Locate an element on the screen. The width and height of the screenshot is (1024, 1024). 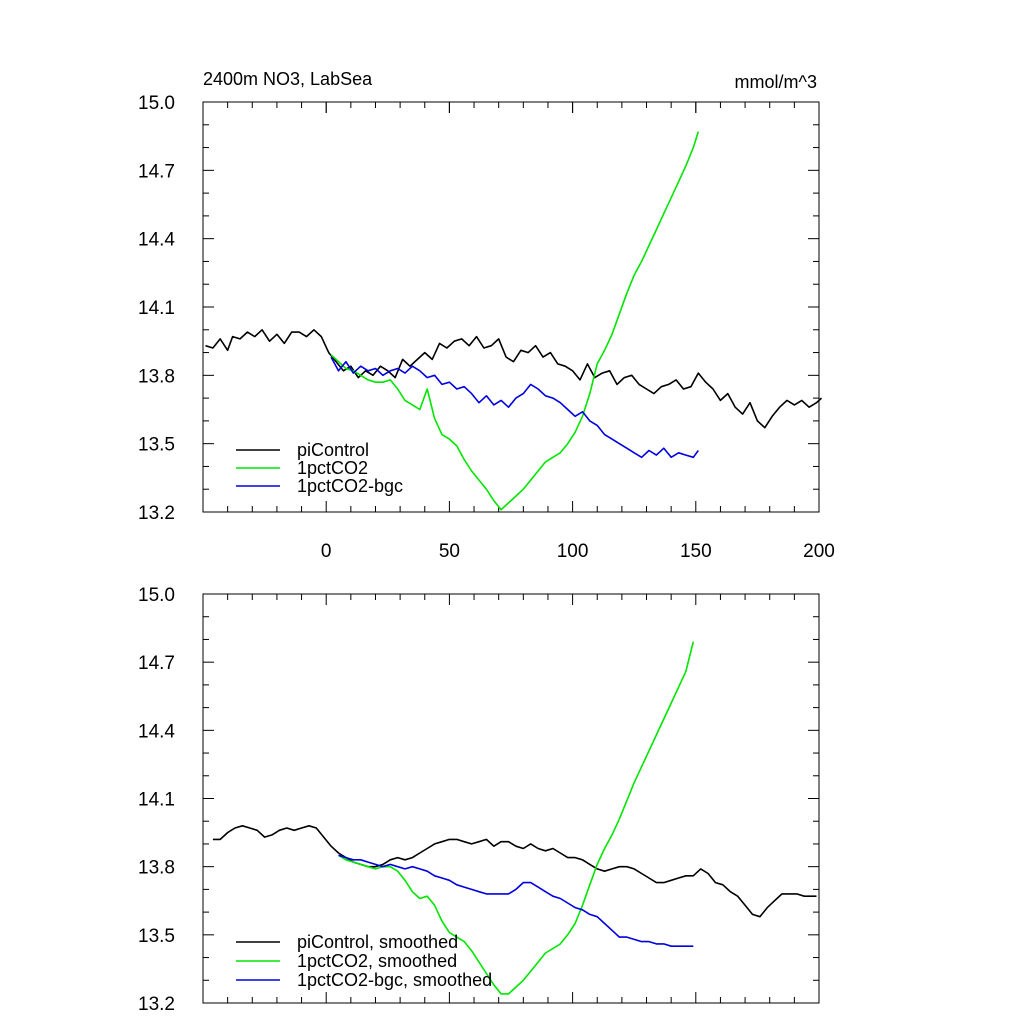
legend-label: 1pctCO2, smoothed is located at coordinates (377, 961).